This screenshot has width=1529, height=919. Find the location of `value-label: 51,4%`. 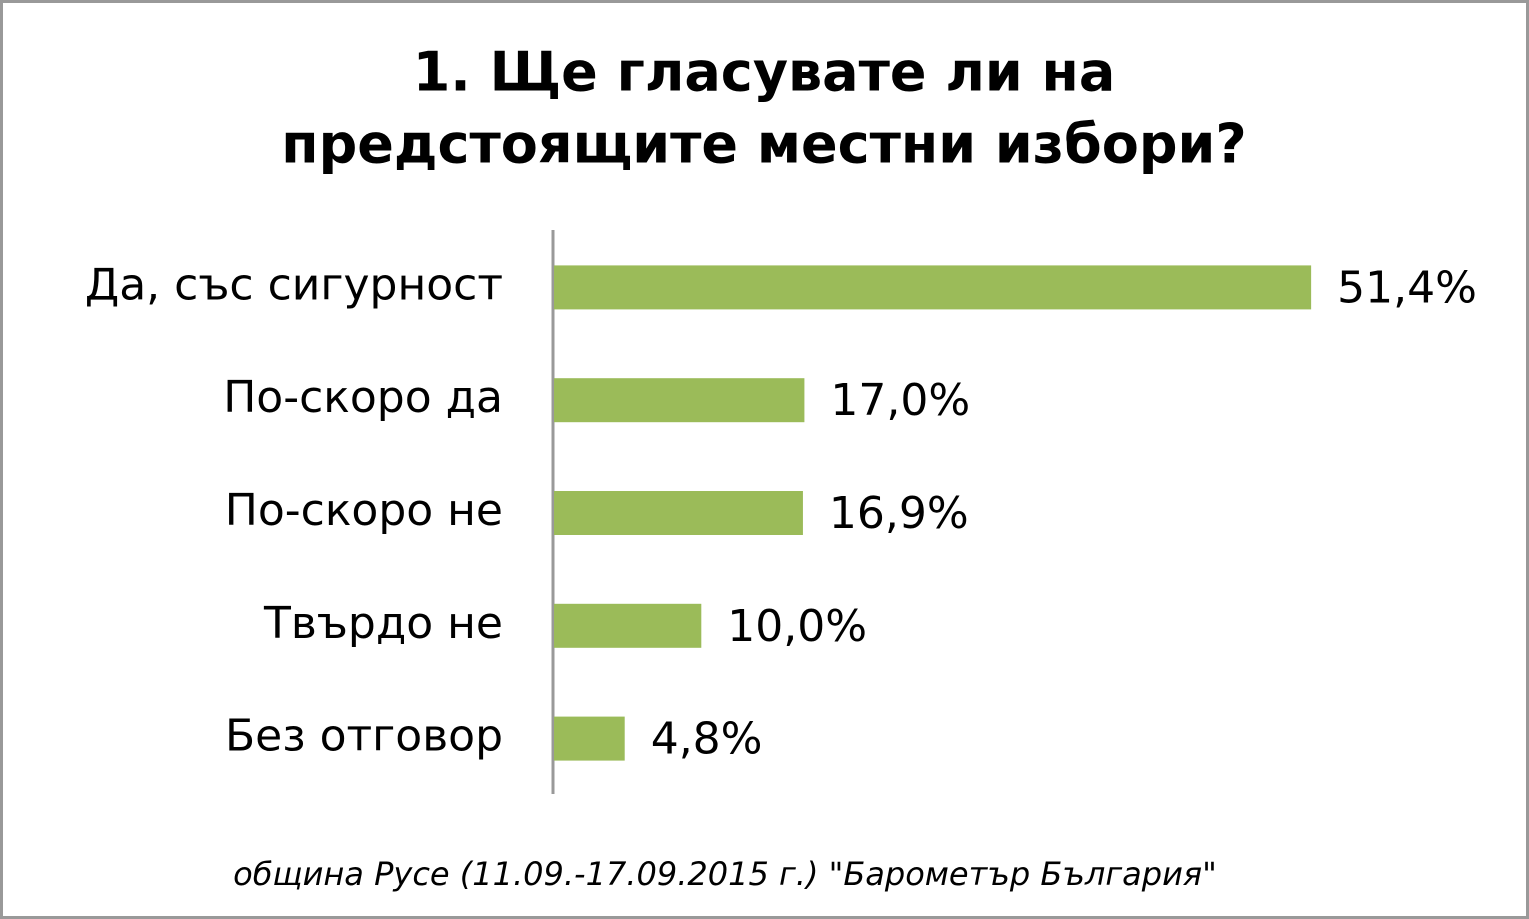

value-label: 51,4% is located at coordinates (1407, 287).